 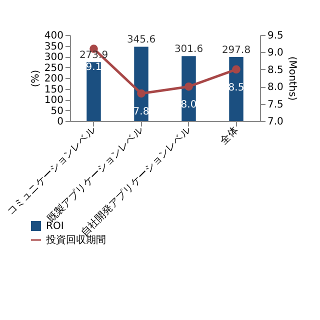 What do you see at coordinates (276, 104) in the screenshot?
I see `y2-tick-label: 7.5` at bounding box center [276, 104].